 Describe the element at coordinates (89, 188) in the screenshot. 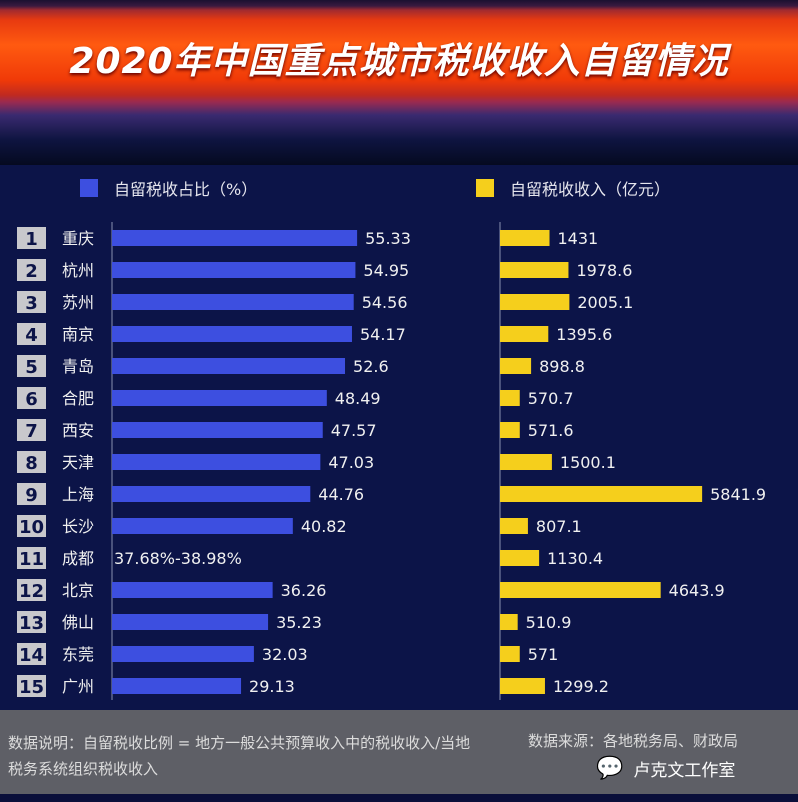

I see `legend-swatch-blue` at that location.